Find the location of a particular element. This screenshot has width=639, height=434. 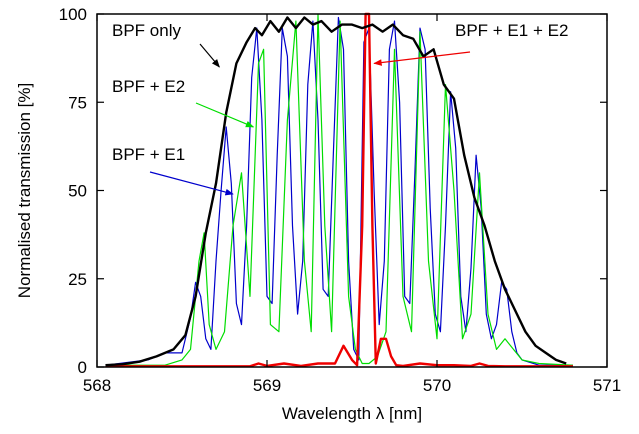

y-tick-label-0: 0 is located at coordinates (82, 367).